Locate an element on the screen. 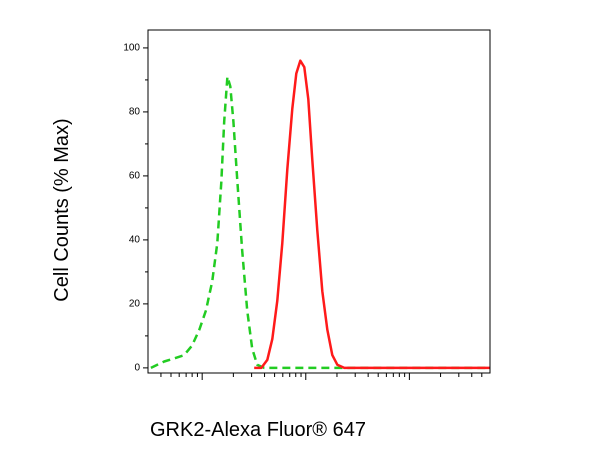  y-tick-label: 40 is located at coordinates (135, 240).